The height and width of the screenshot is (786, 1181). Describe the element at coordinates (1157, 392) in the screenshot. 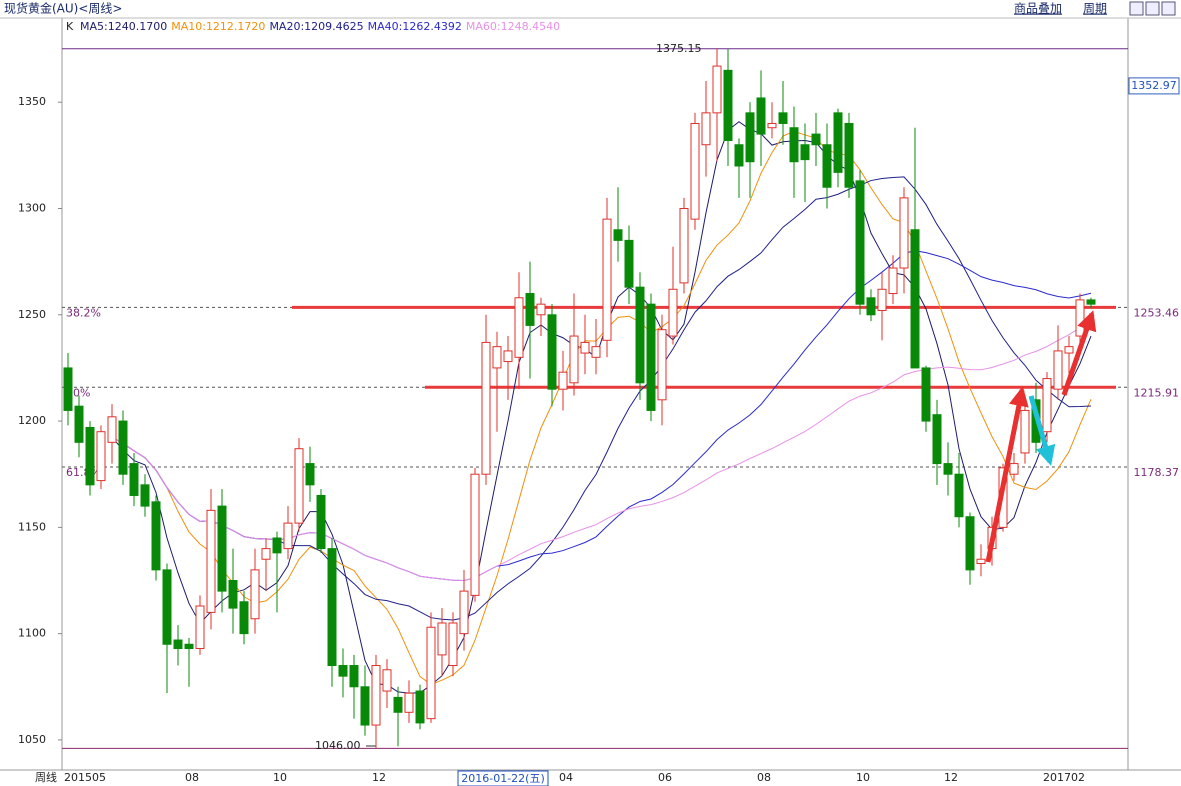

I see `fib-value: 1215.91` at that location.